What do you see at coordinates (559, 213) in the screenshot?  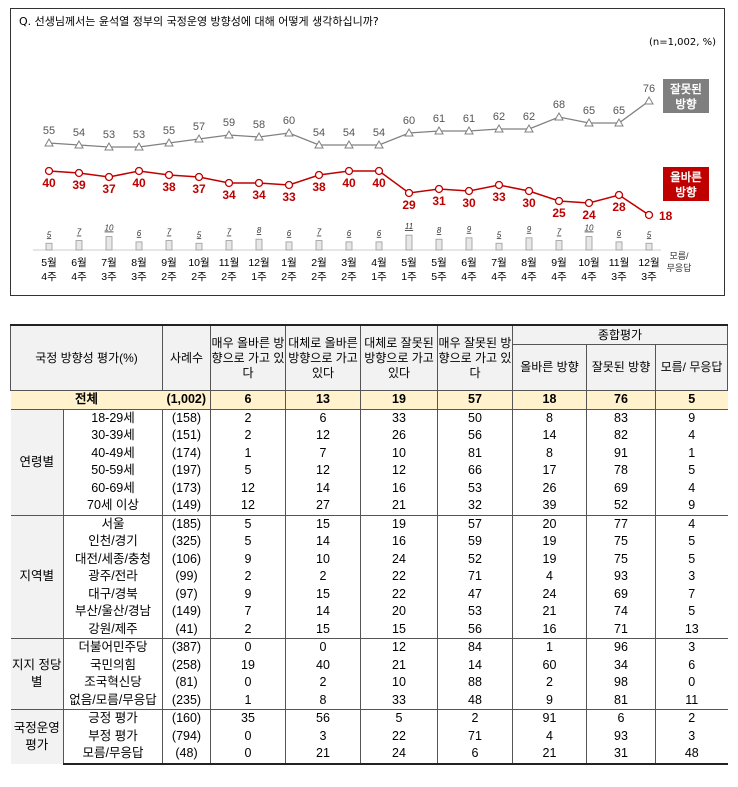 I see `right-label: 25` at bounding box center [559, 213].